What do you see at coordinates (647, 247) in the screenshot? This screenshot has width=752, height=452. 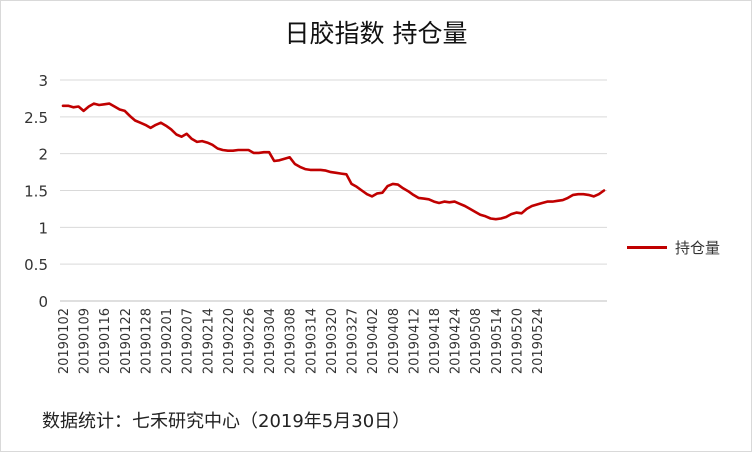 I see `legend-line-swatch` at bounding box center [647, 247].